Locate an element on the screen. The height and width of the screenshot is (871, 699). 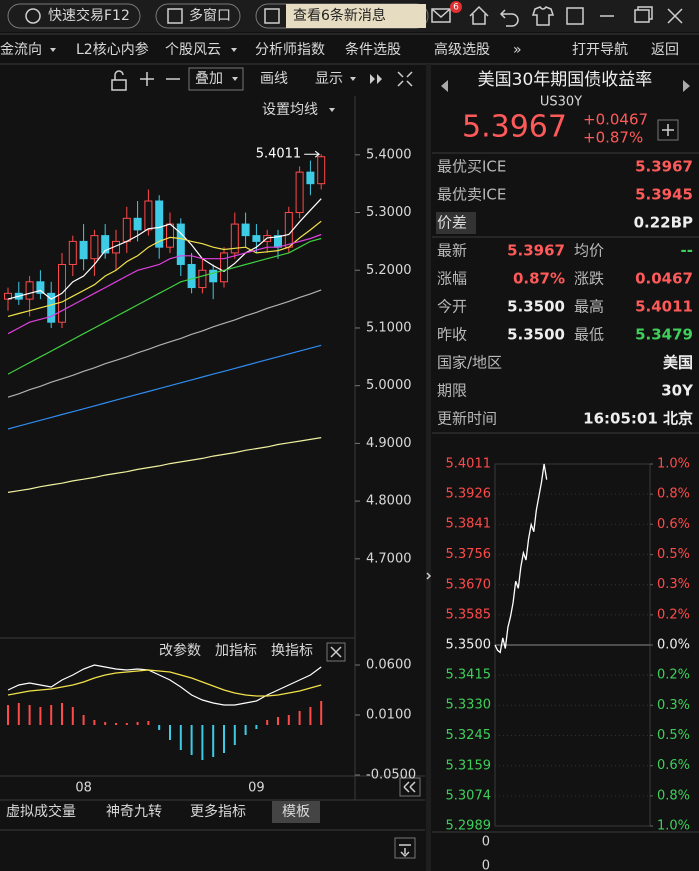
menu-item: 高级选股 is located at coordinates (462, 49).